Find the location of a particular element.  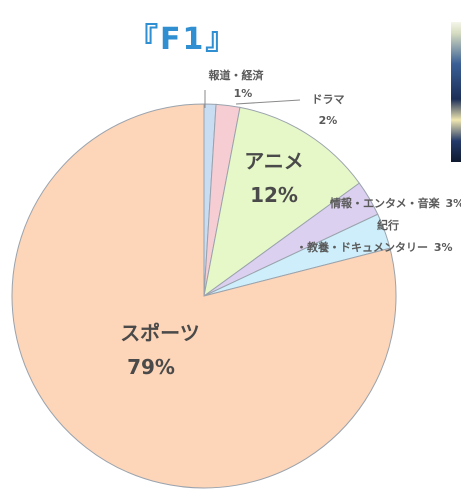

slice-value-sports: 79% is located at coordinates (151, 367).